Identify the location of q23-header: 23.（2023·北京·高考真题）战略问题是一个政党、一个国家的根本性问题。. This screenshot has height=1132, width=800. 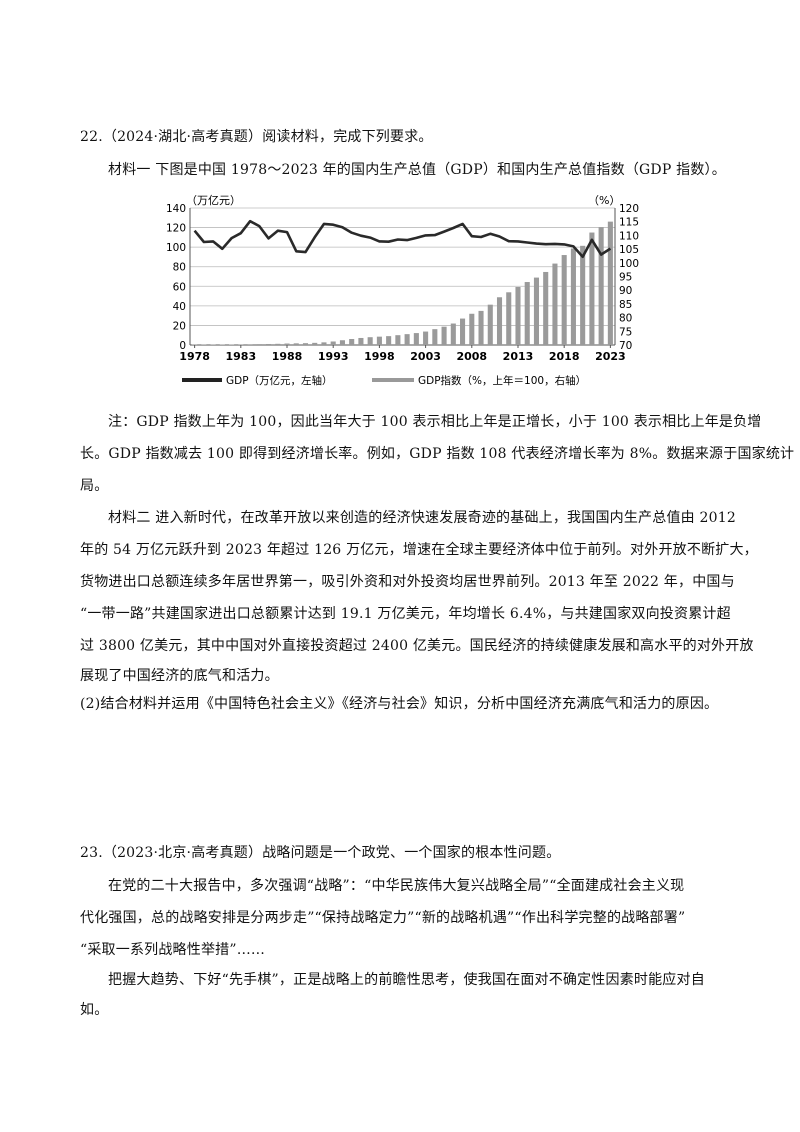
(320, 853).